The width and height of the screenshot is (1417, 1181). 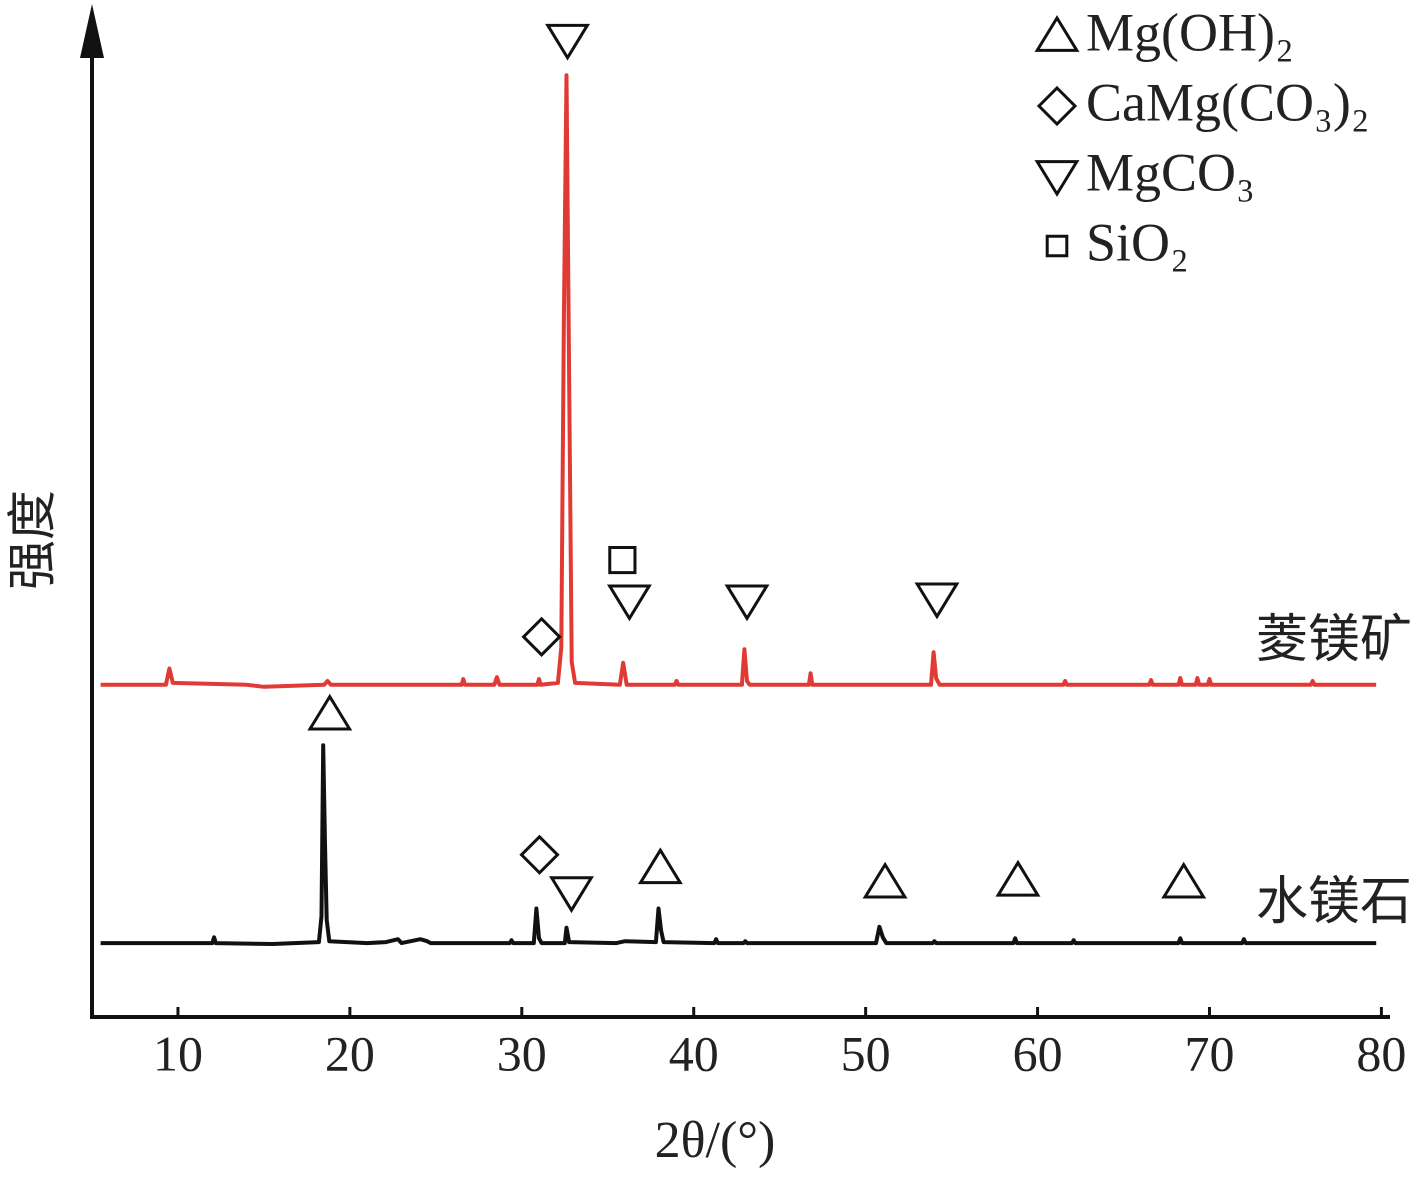 I want to click on x-tick-label: 50, so click(x=866, y=1053).